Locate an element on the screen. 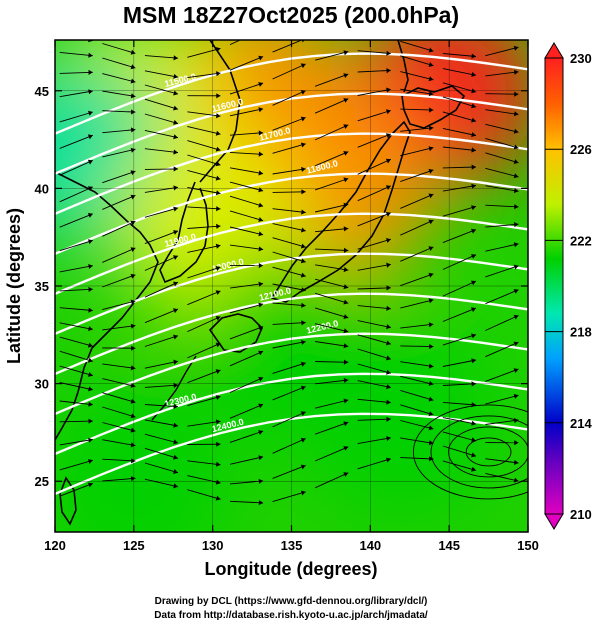  colorbar-tick-label: 218 is located at coordinates (581, 332).